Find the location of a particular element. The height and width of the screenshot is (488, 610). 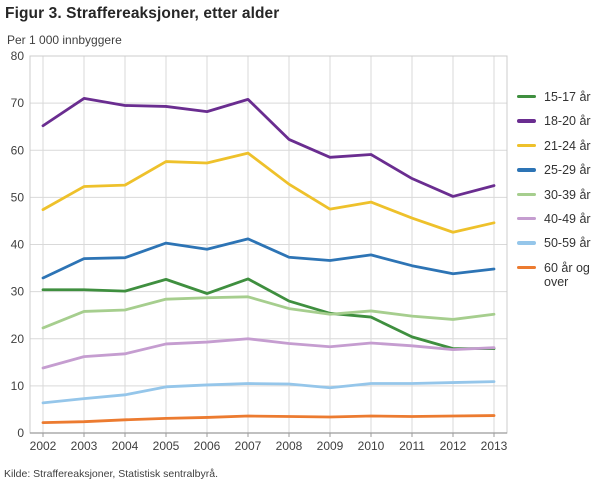

legend-label: 30-39 år is located at coordinates (567, 194).